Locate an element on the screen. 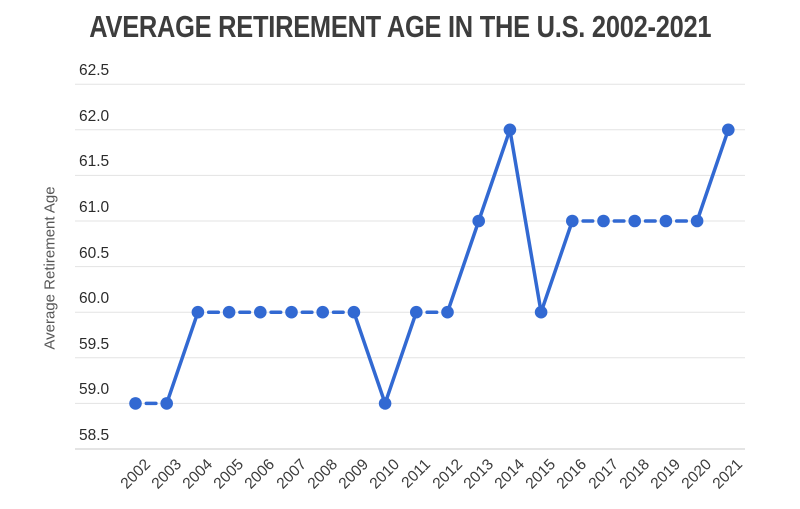 This screenshot has height=509, width=800. data-point-2015 is located at coordinates (541, 312).